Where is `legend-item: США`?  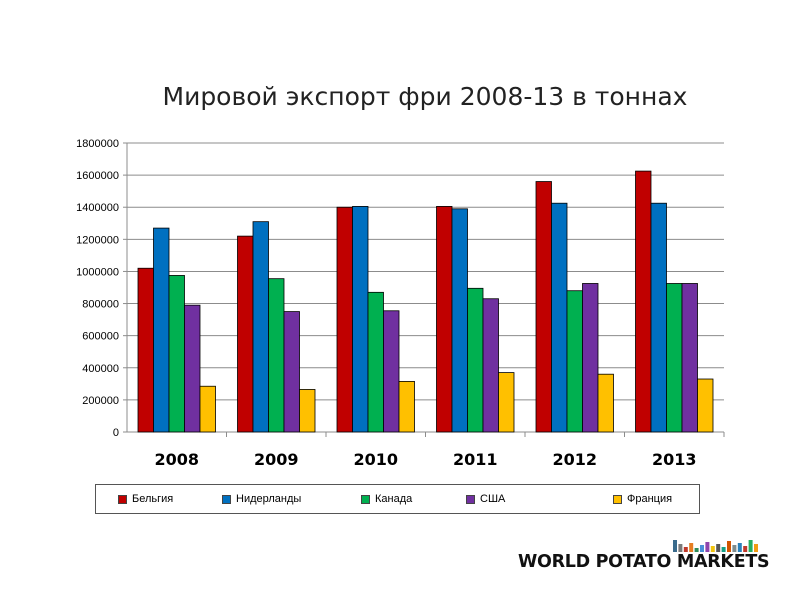 legend-item: США is located at coordinates (485, 499).